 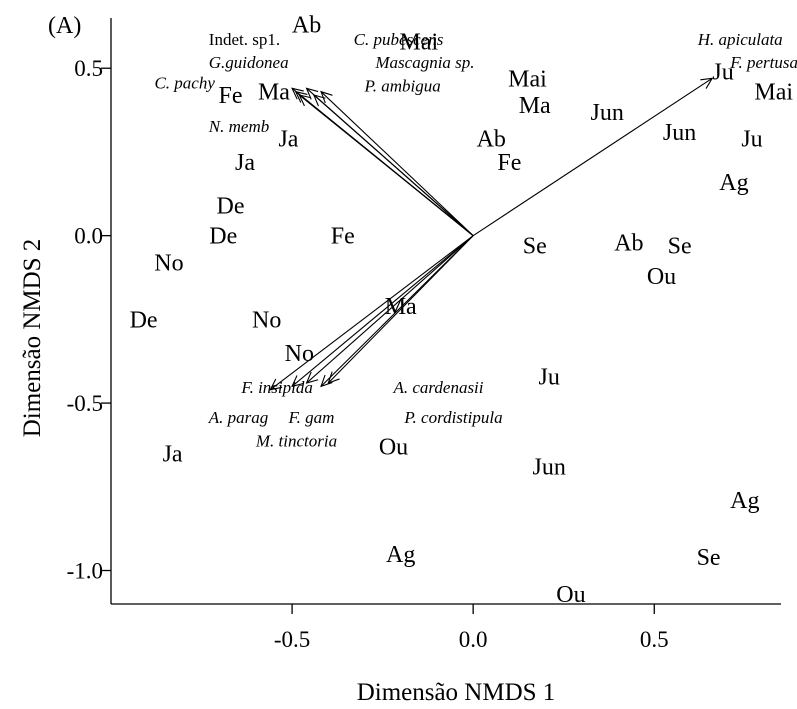 I want to click on species-label: M. tinctoria, so click(x=296, y=441).